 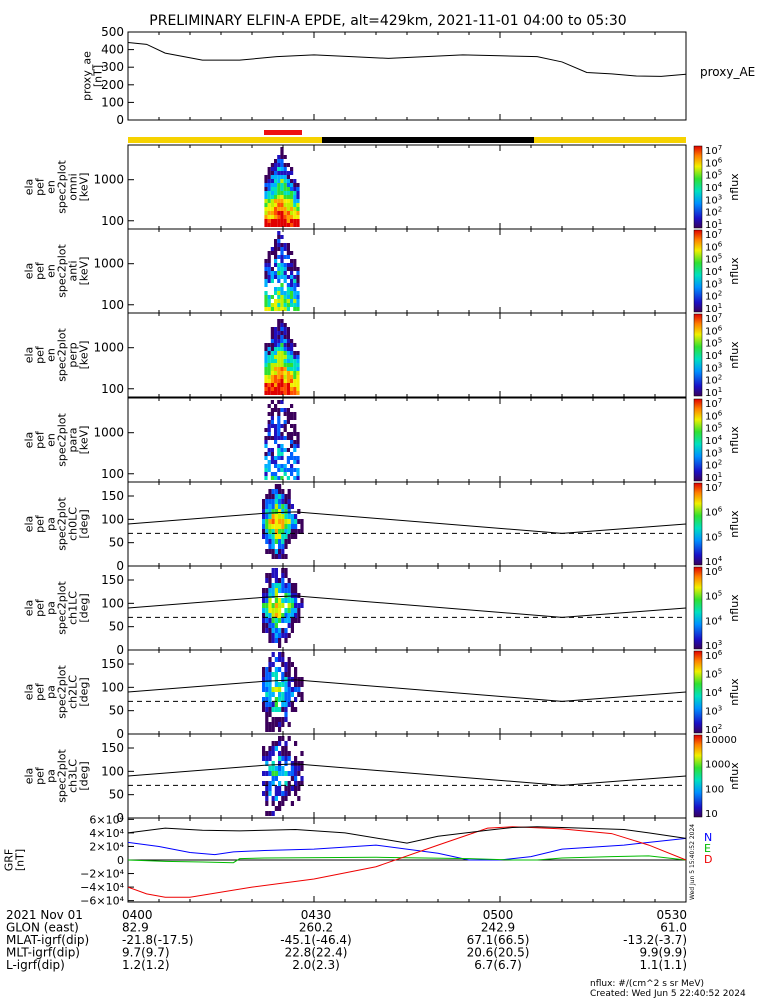 I want to click on loss-cone-line, so click(x=407, y=522).